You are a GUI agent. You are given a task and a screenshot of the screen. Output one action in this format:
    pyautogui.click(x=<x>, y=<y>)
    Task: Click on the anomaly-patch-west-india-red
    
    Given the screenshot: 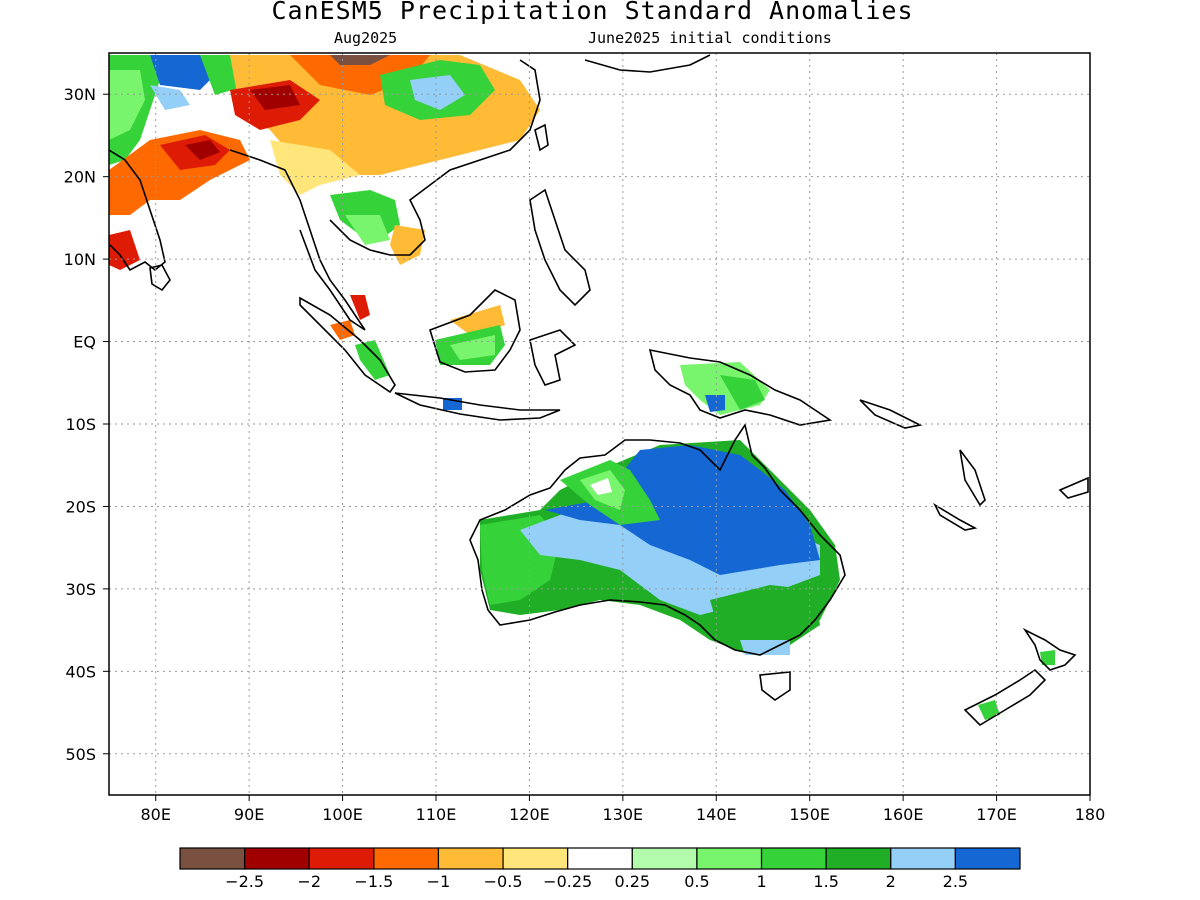 What is the action you would take?
    pyautogui.click(x=124, y=250)
    